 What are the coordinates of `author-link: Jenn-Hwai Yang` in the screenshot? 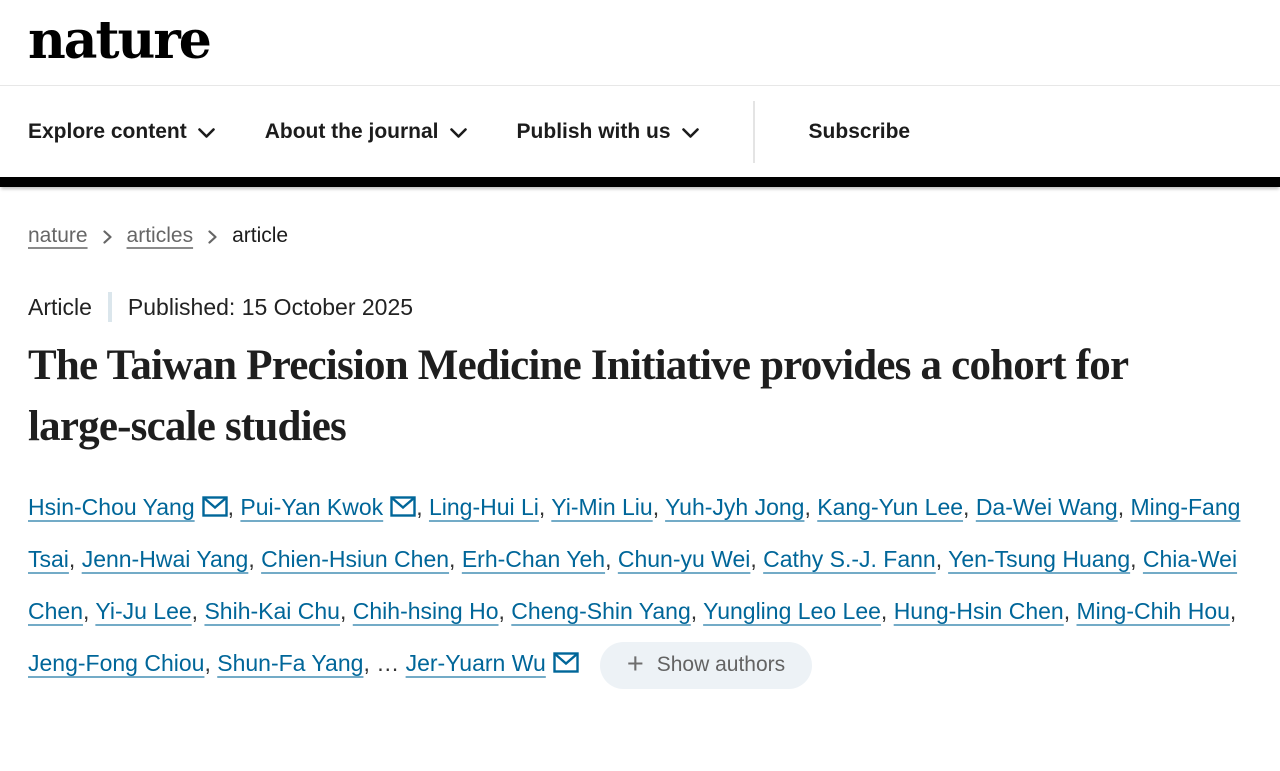 It's located at (165, 559).